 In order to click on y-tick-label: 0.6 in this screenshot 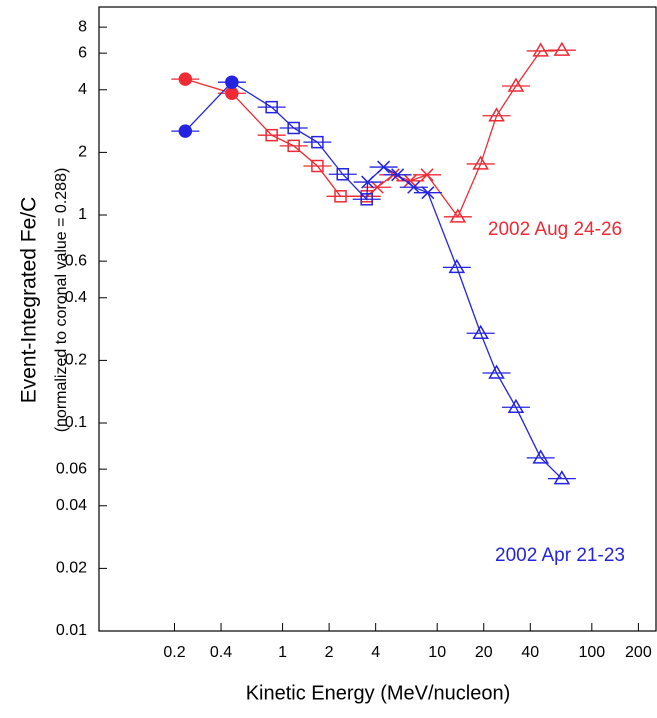, I will do `click(76, 260)`.